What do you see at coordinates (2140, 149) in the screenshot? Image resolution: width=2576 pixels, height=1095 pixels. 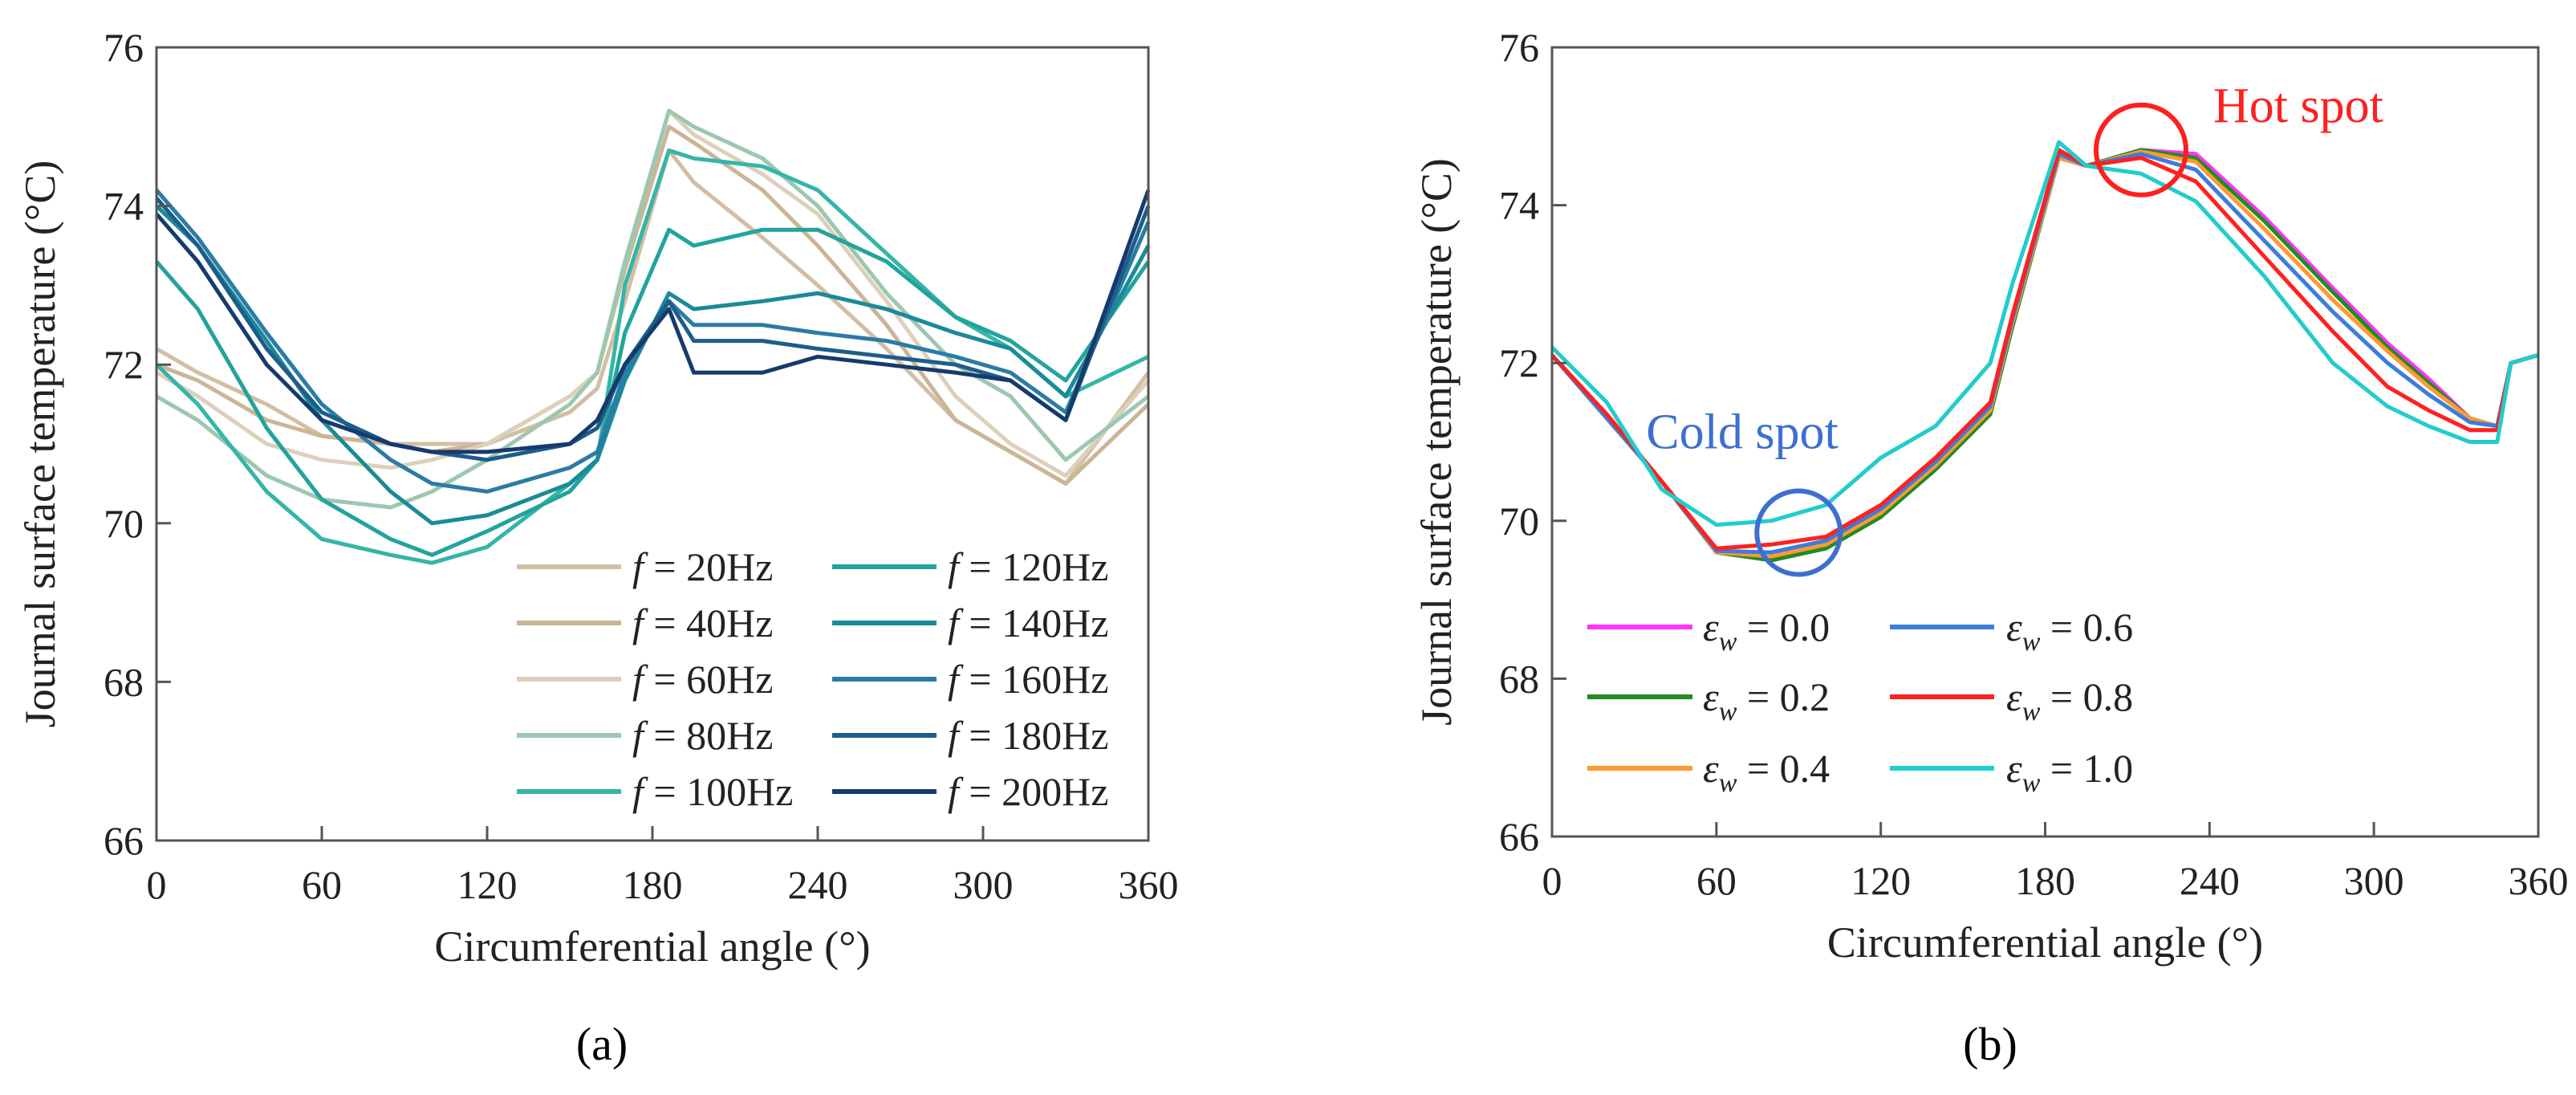 I see `hot-spot-circle` at bounding box center [2140, 149].